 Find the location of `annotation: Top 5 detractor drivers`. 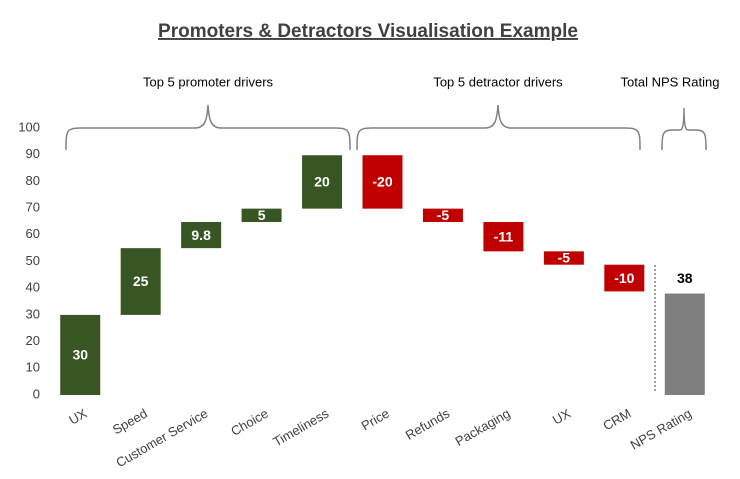

annotation: Top 5 detractor drivers is located at coordinates (498, 81).